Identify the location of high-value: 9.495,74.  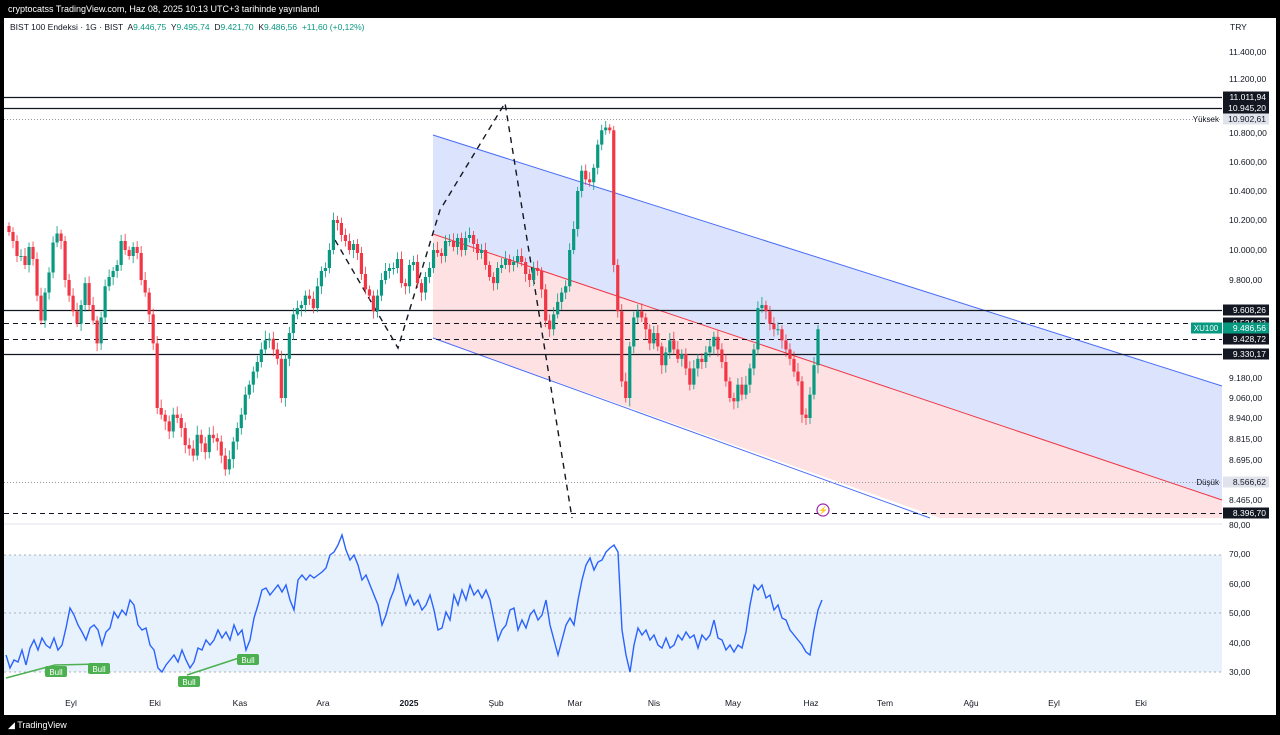
(193, 27).